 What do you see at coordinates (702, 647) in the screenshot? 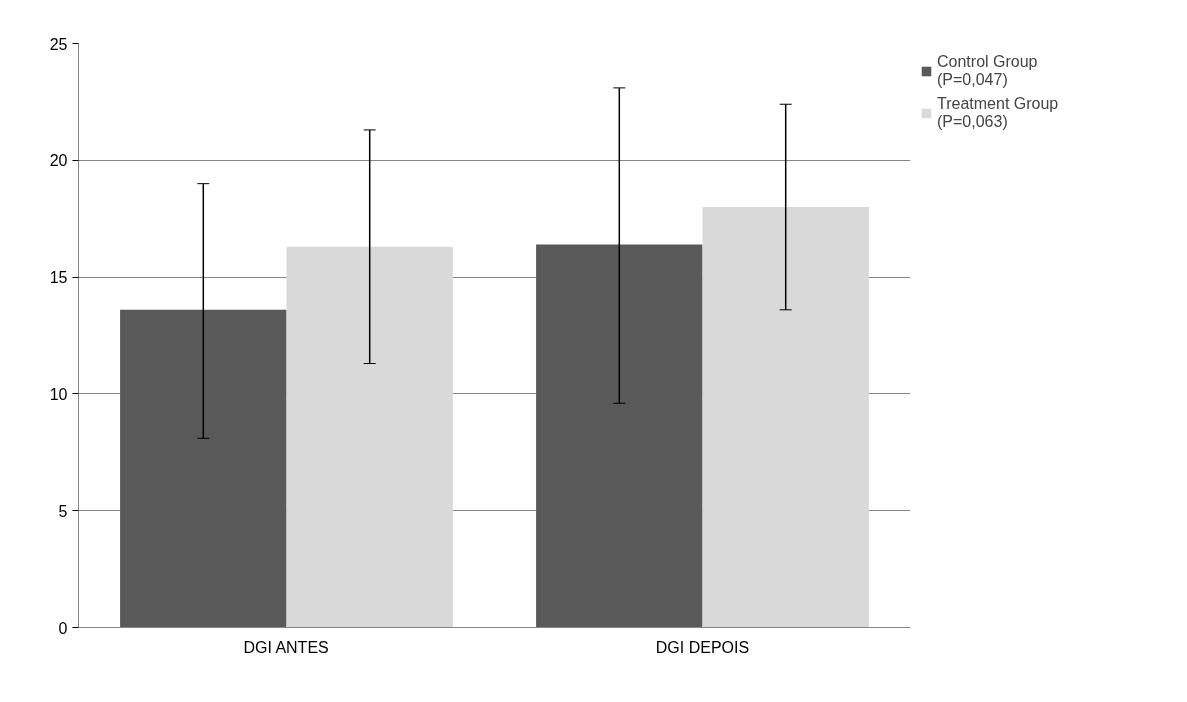
I see `x-tick-label: DGI DEPOIS` at bounding box center [702, 647].